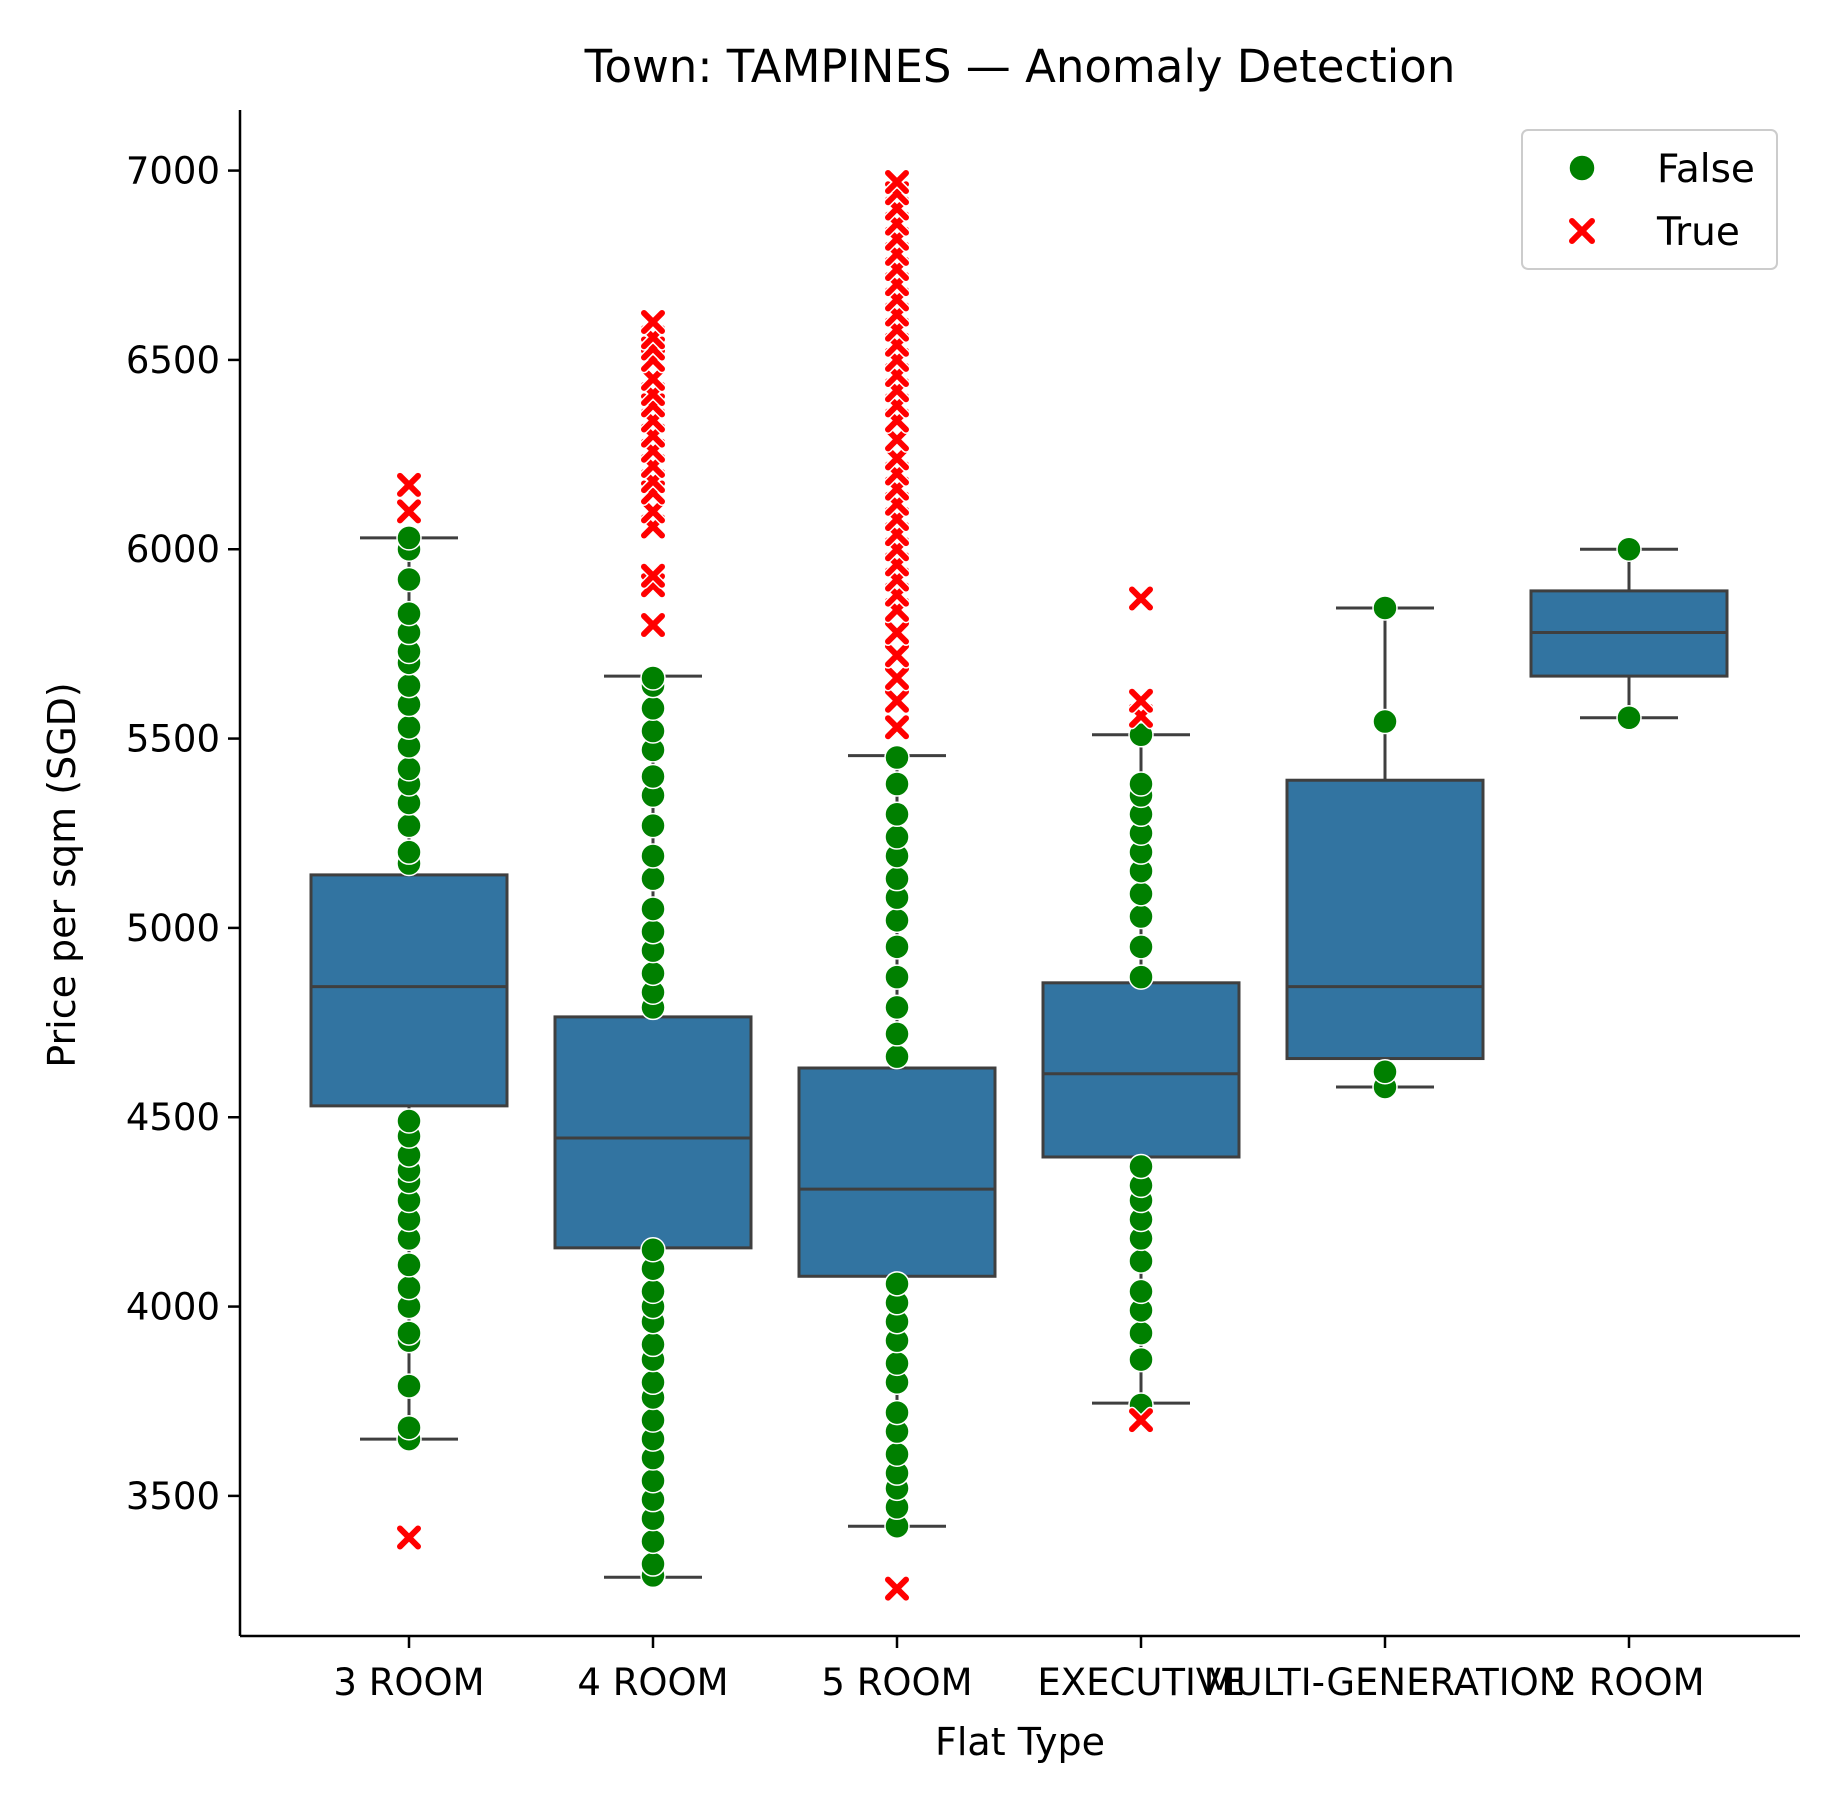 The width and height of the screenshot is (1833, 1805). I want to click on x-tick-label: MULTI-GENERATION, so click(1385, 1682).